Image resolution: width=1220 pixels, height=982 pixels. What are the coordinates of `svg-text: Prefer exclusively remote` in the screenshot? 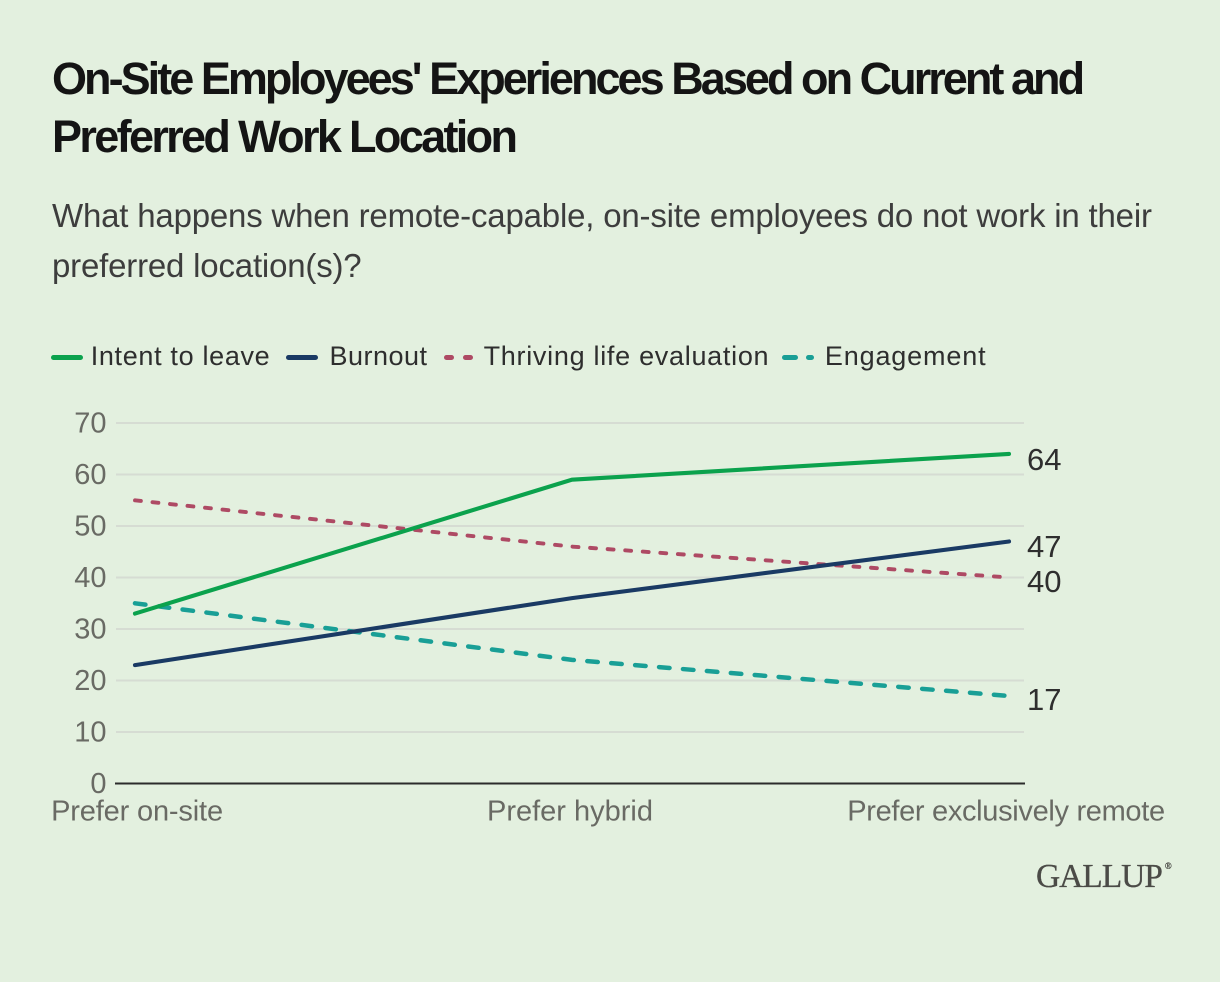 It's located at (1006, 812).